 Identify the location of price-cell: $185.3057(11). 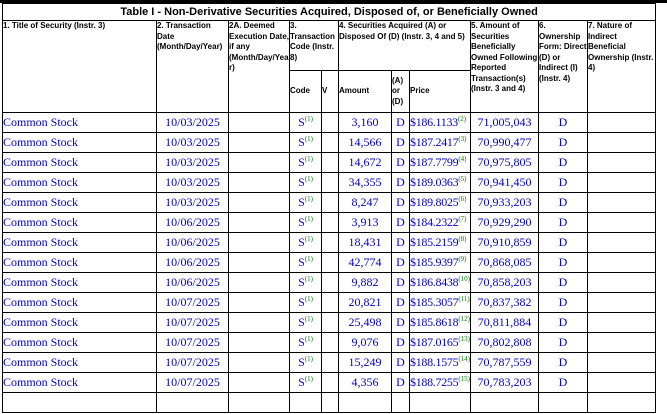
(440, 302).